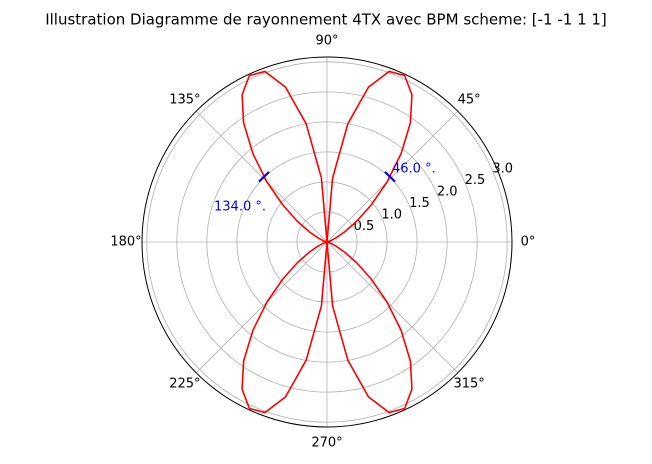  Describe the element at coordinates (419, 203) in the screenshot. I see `r-tick-label: 1.5` at that location.